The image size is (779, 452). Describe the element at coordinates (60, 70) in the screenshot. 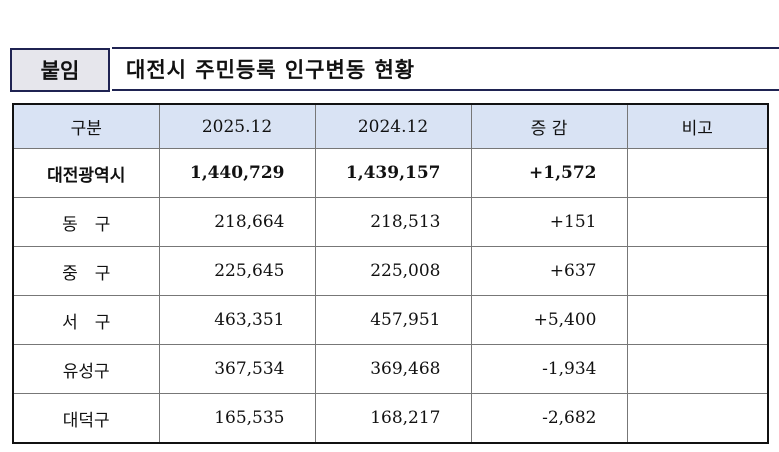

I see `attachment-label: 붙임` at that location.